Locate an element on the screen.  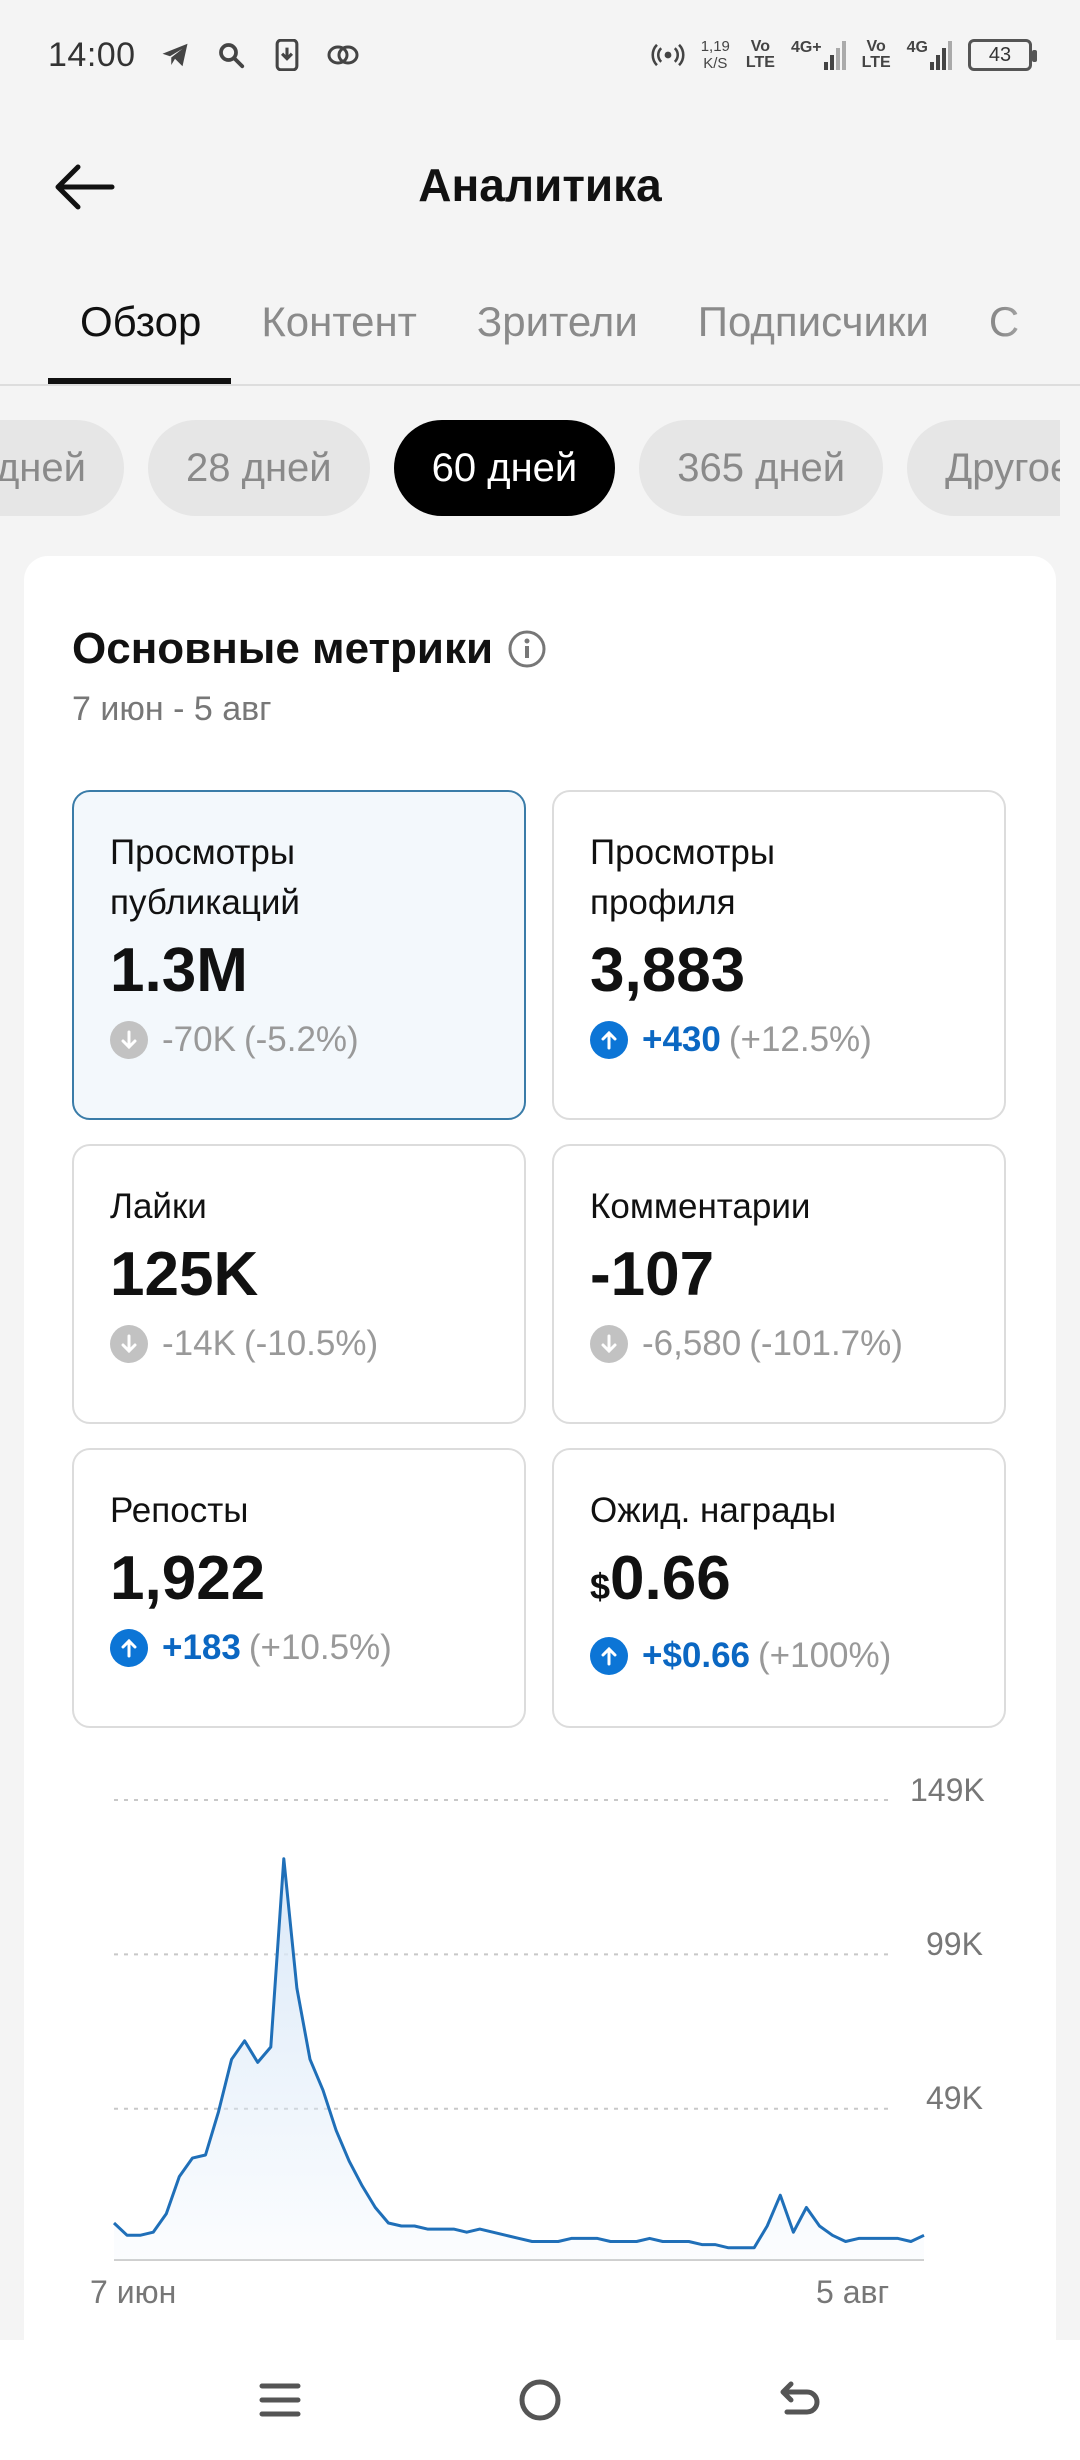
tab-followers: Подписчики is located at coordinates (813, 321).